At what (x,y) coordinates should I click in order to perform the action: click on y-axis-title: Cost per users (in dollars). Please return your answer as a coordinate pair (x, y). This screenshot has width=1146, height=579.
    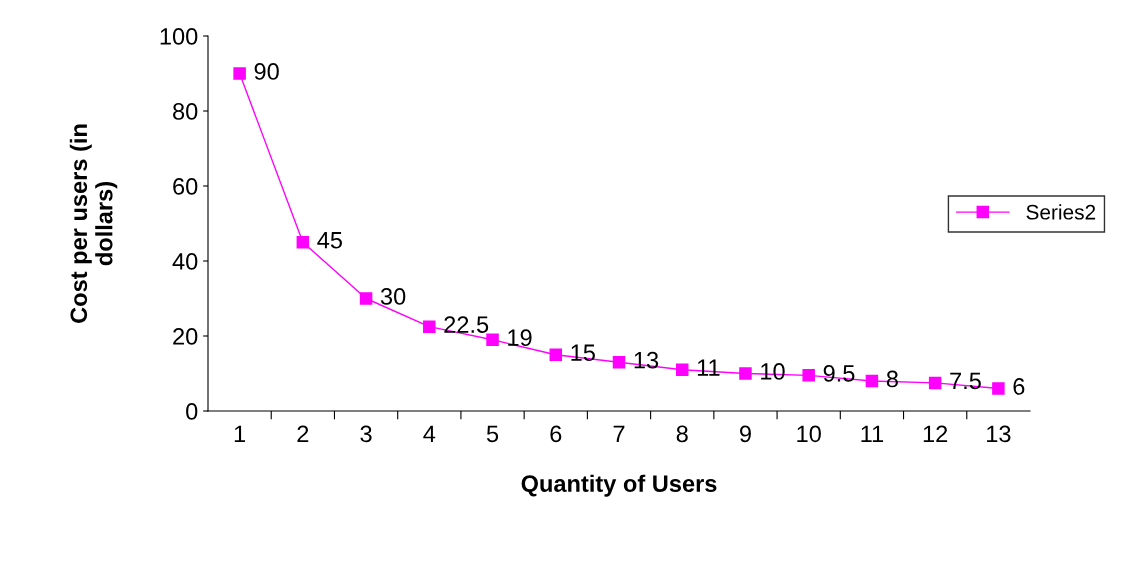
    Looking at the image, I should click on (93, 223).